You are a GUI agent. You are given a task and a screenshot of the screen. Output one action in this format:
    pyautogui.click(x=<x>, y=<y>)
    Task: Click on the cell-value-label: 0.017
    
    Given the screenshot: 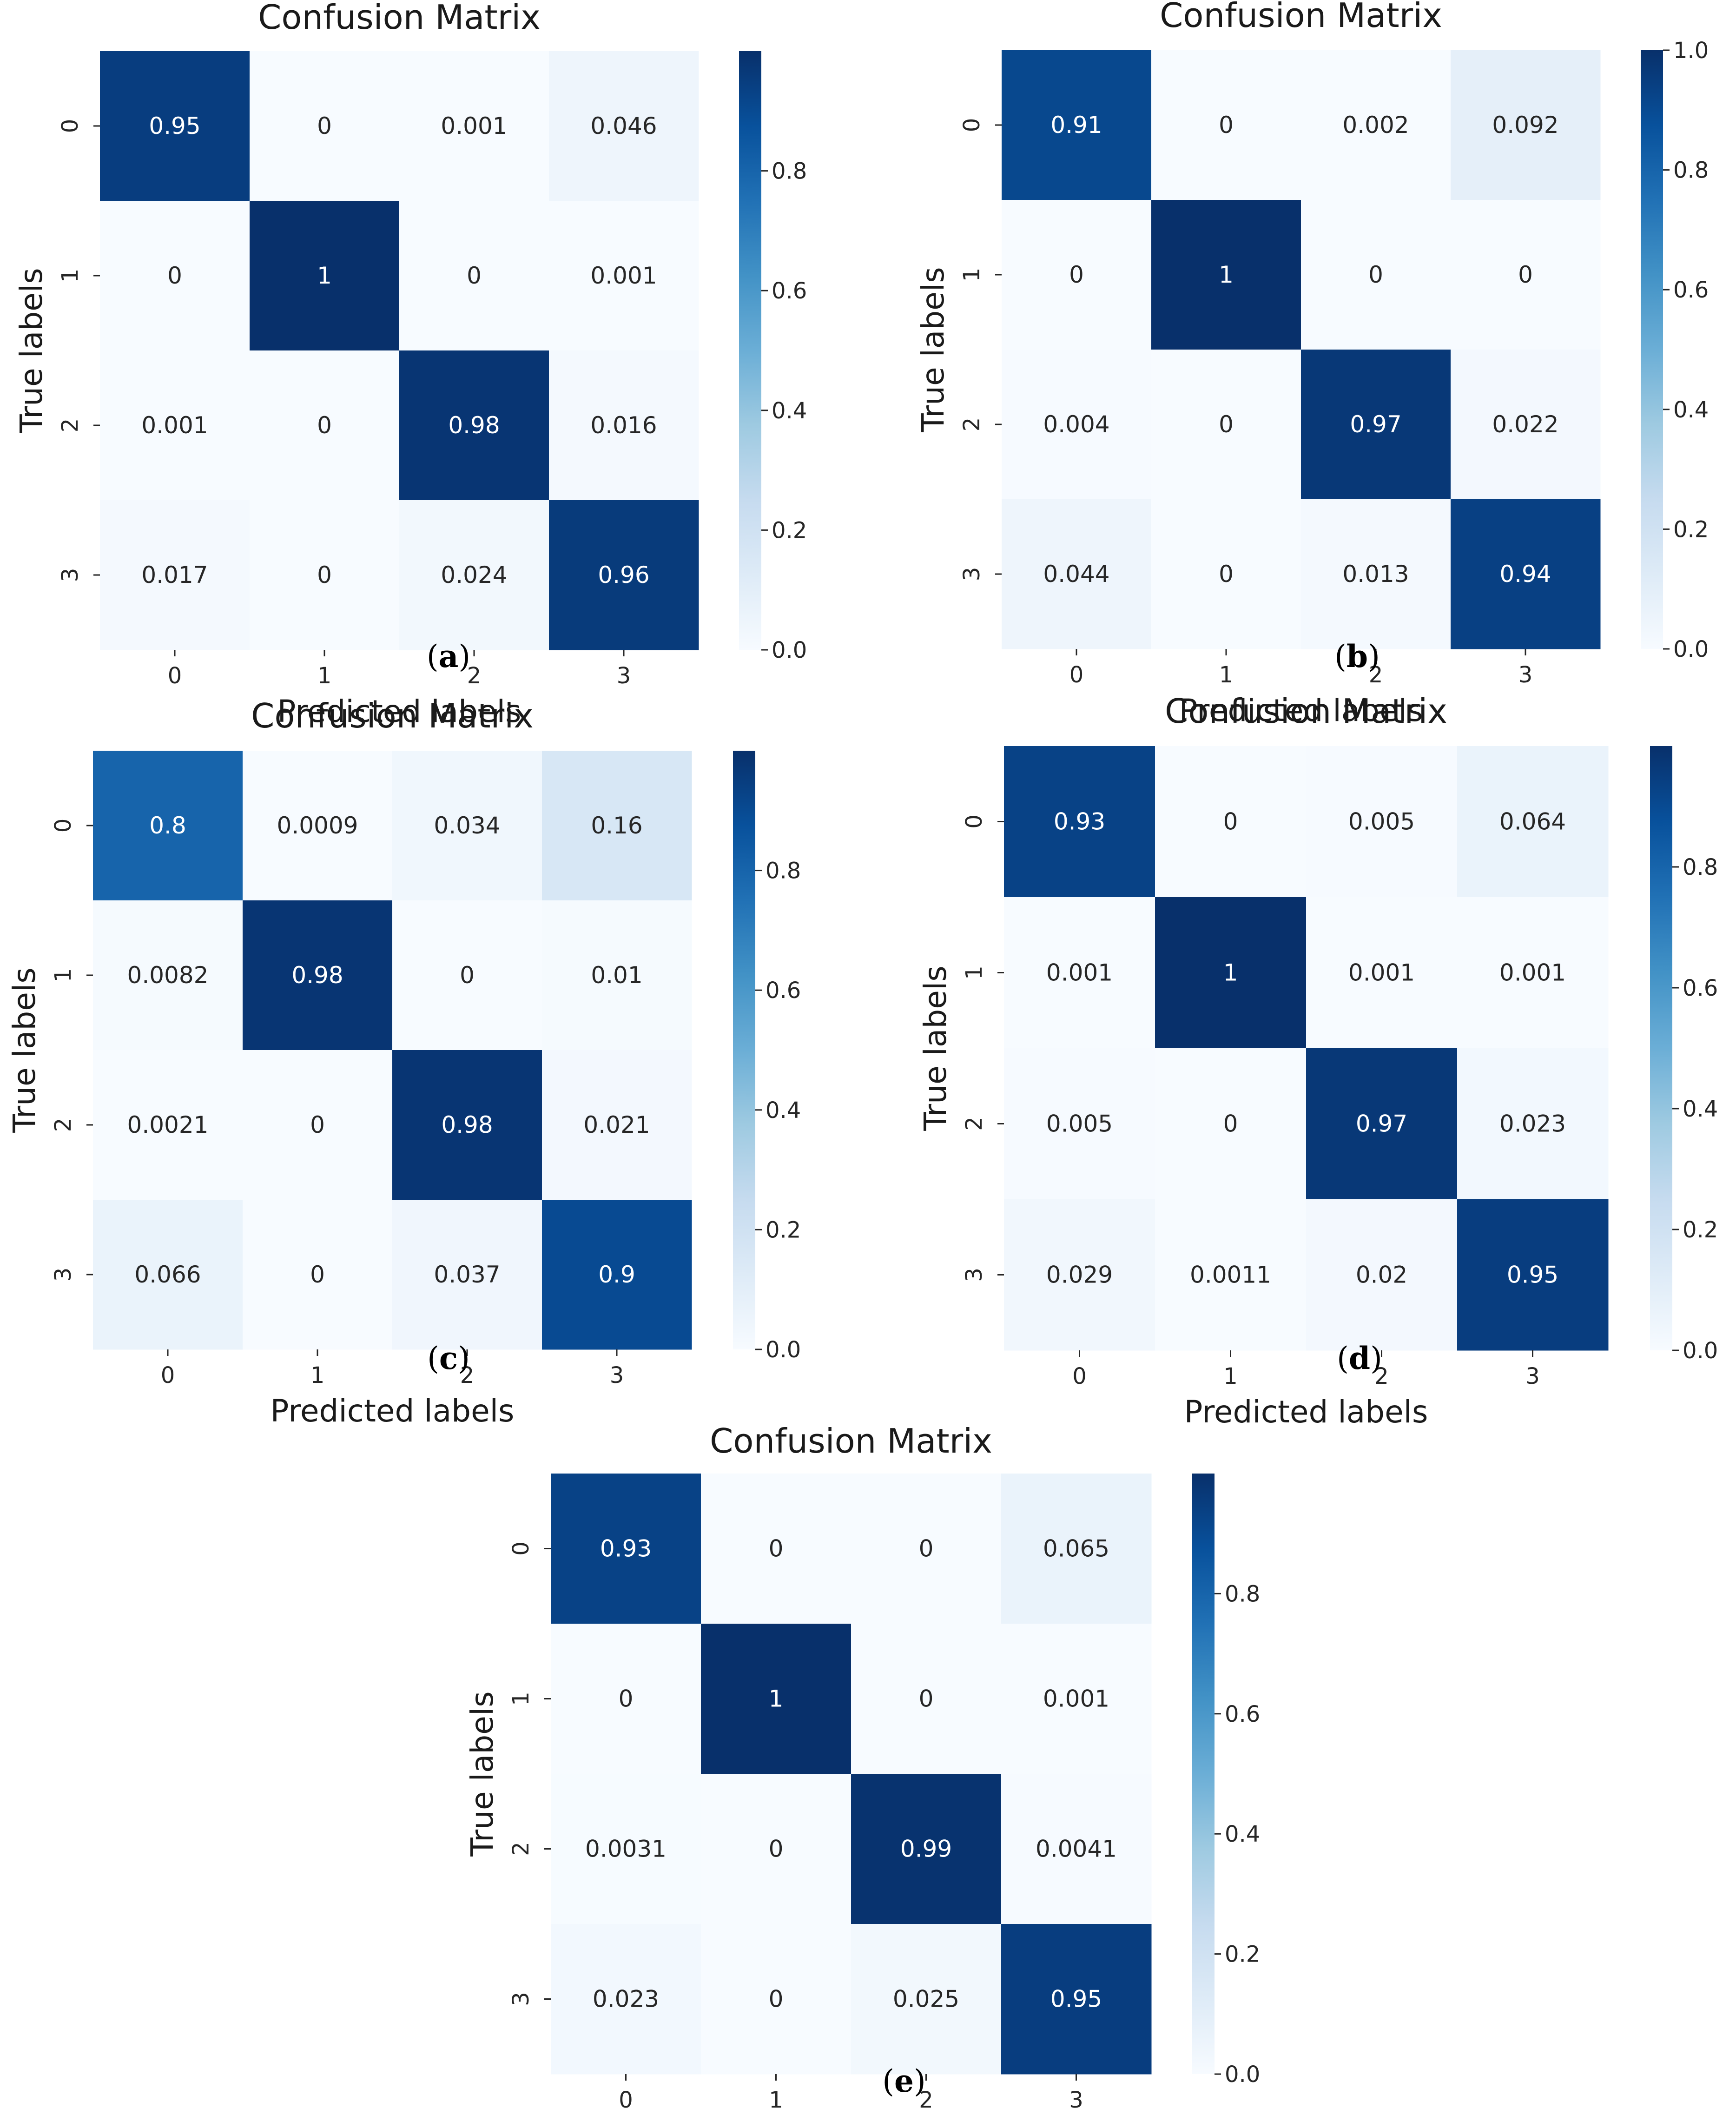 What is the action you would take?
    pyautogui.click(x=175, y=575)
    